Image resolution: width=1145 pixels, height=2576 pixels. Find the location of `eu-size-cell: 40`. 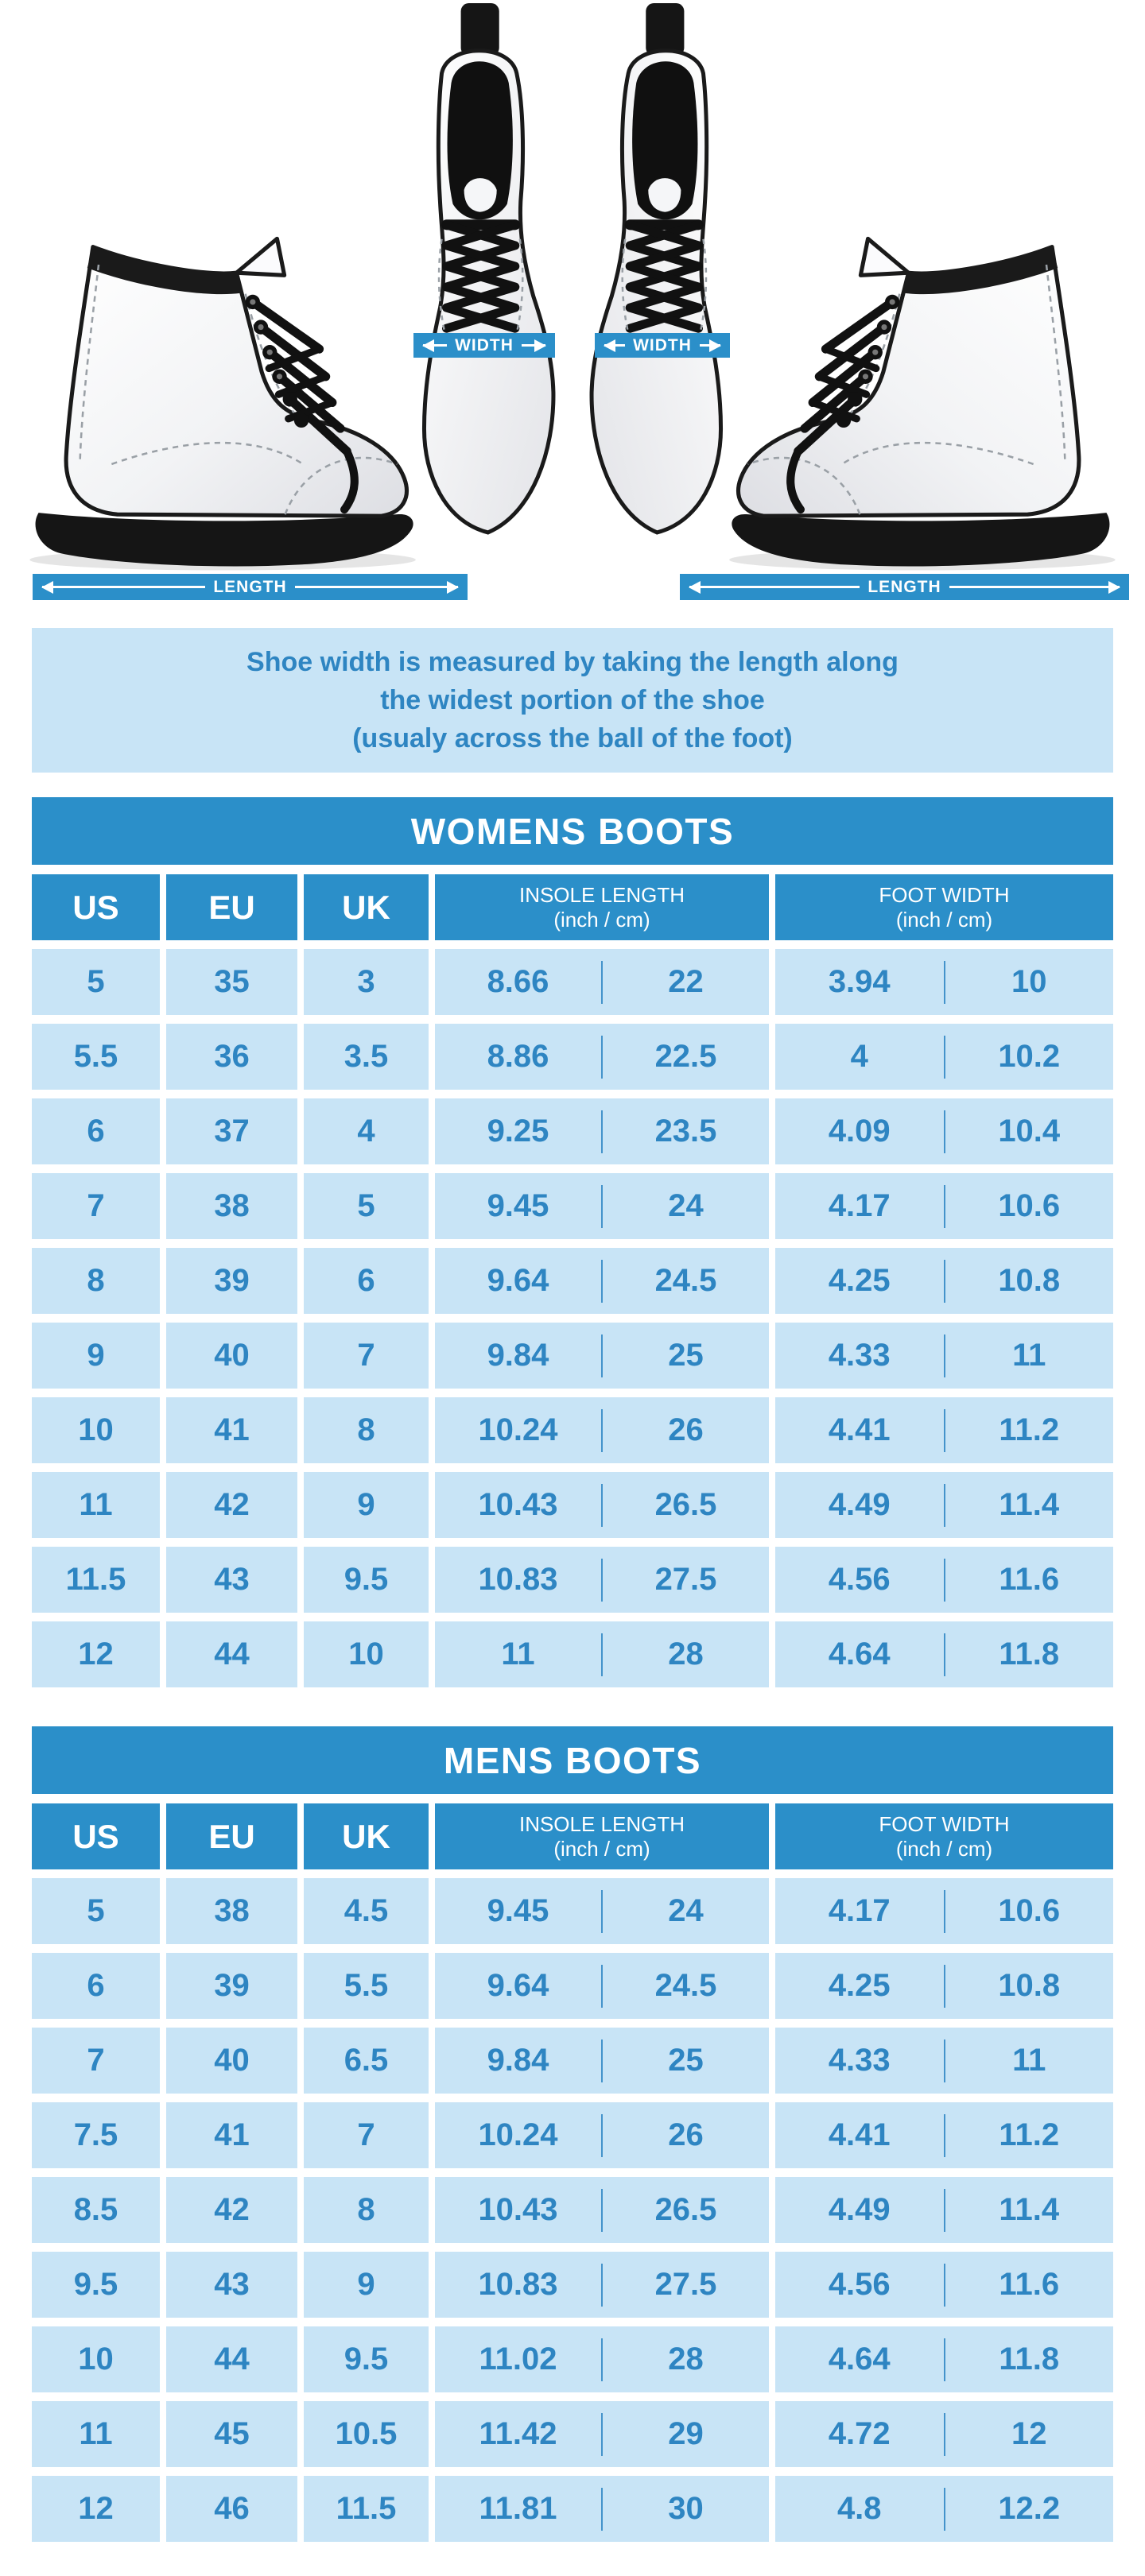

eu-size-cell: 40 is located at coordinates (231, 2061).